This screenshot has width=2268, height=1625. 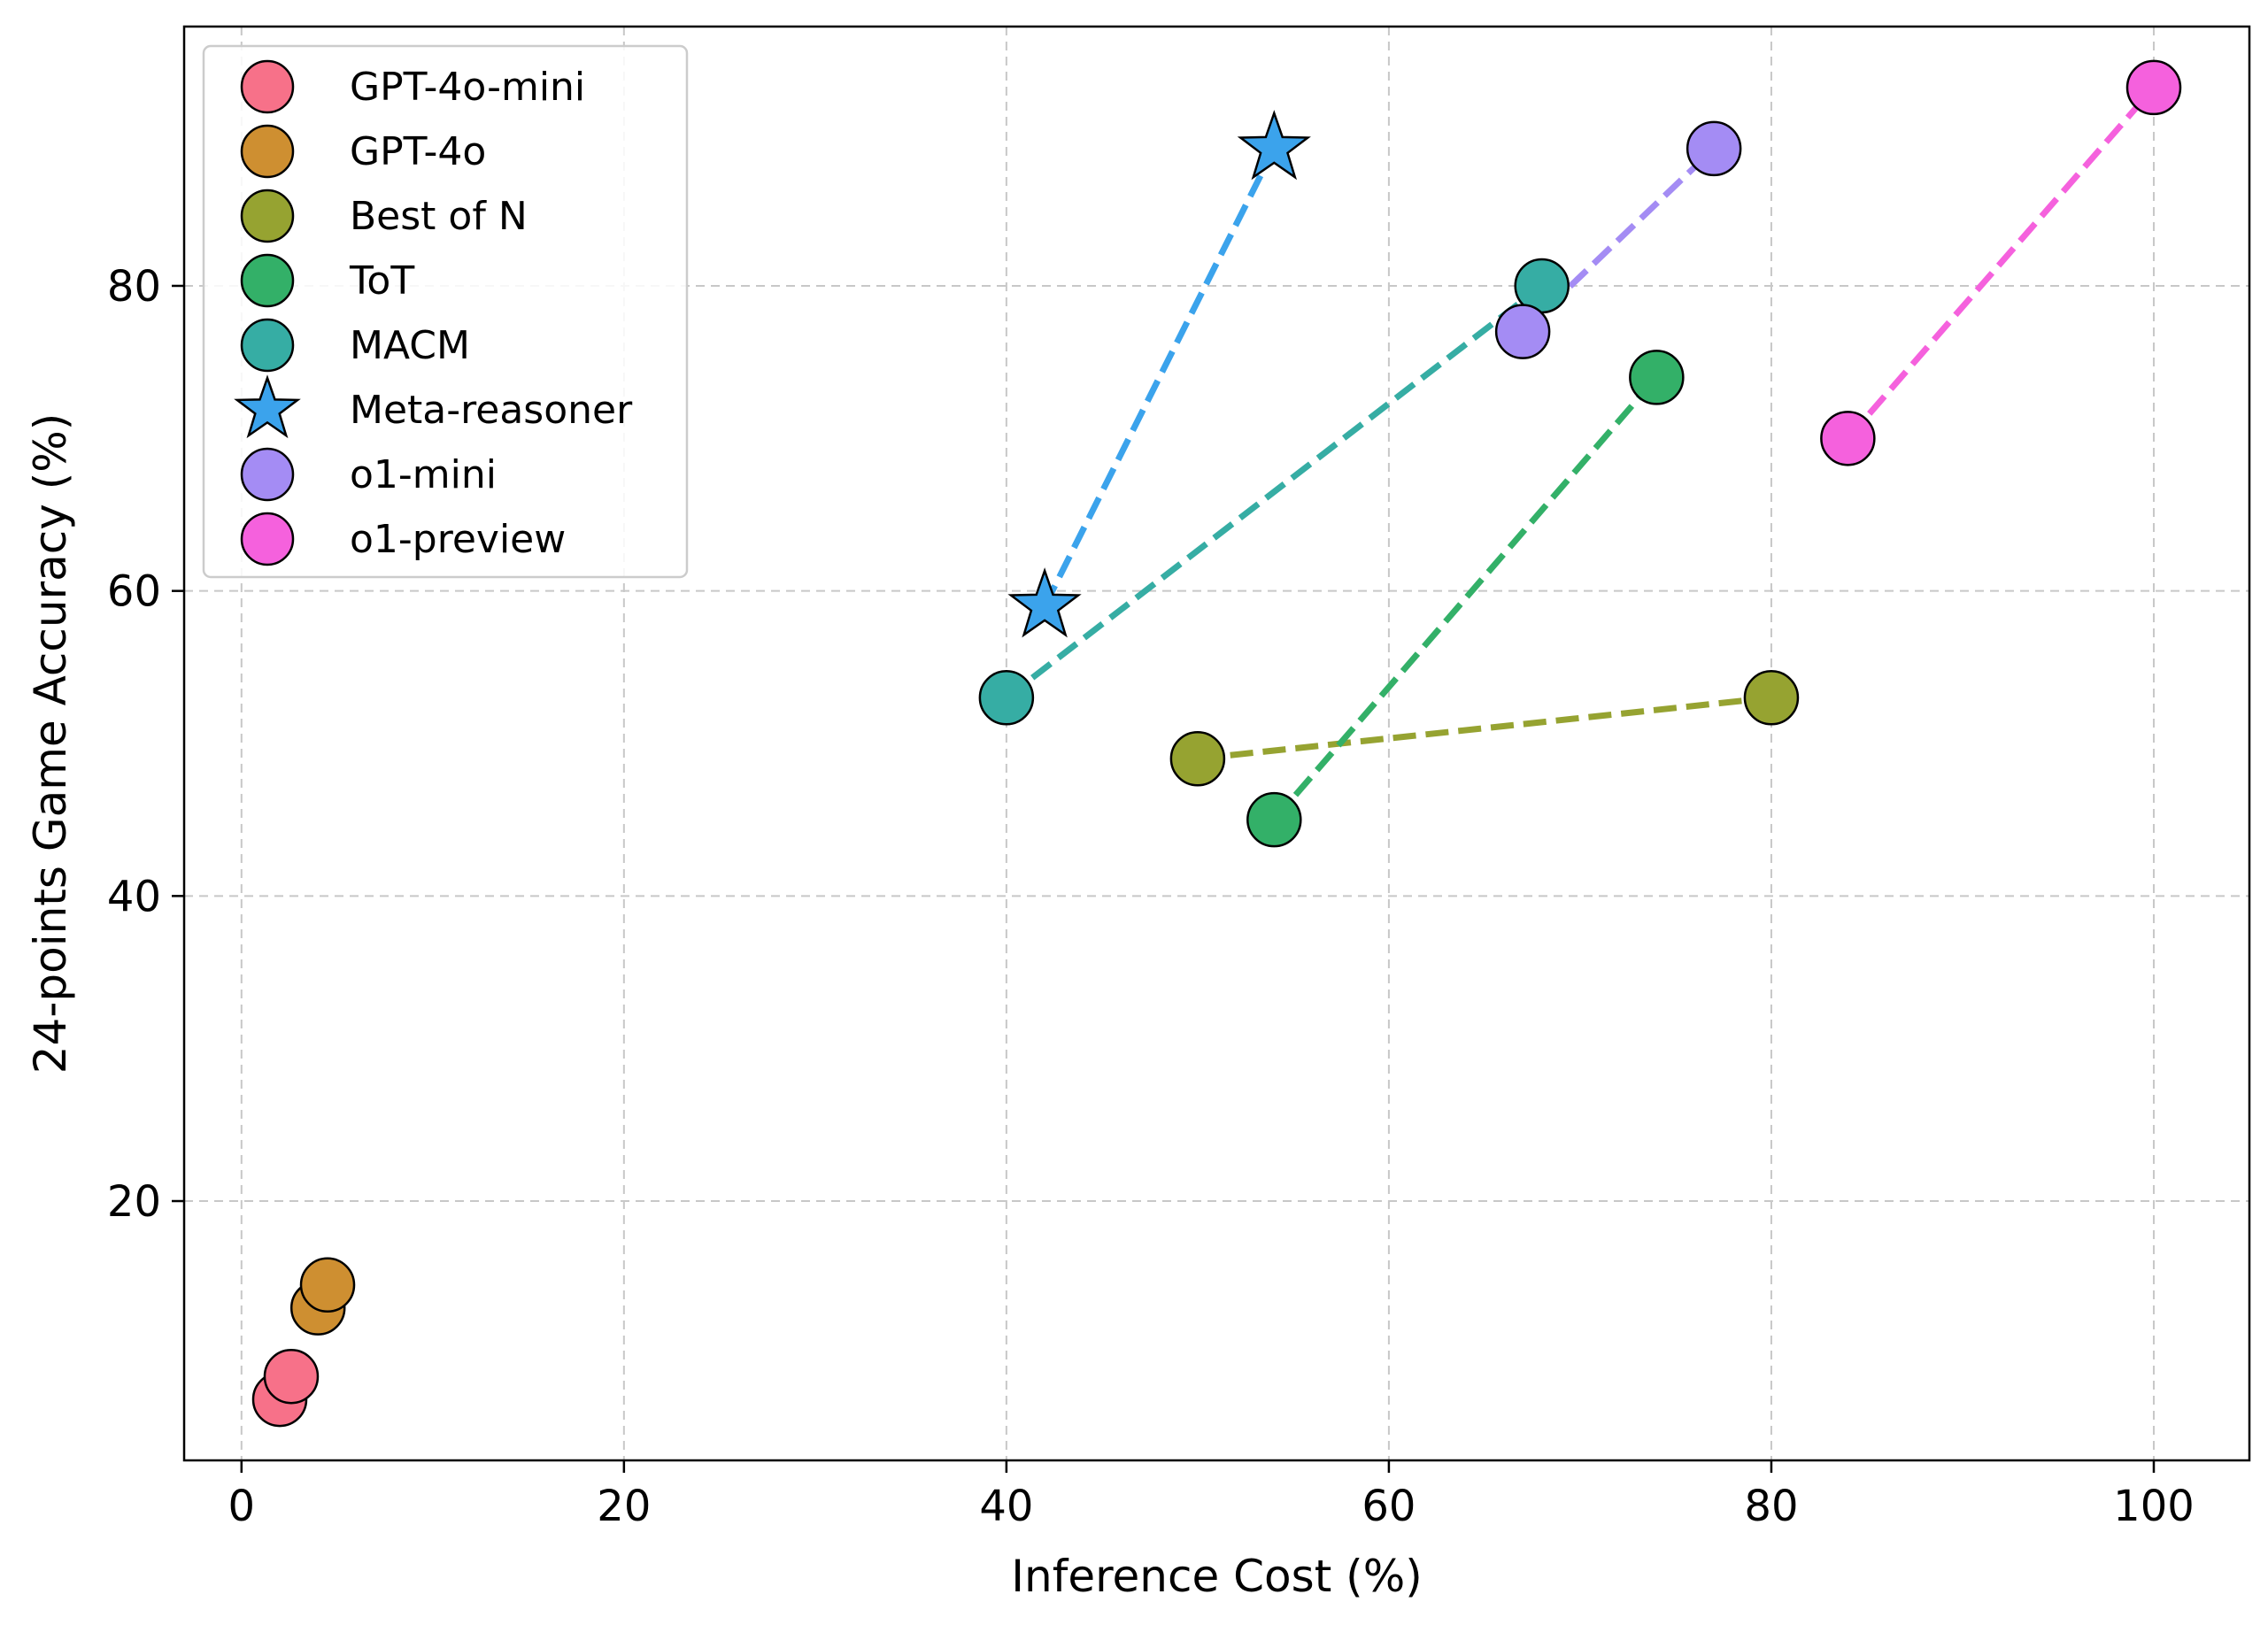 I want to click on y-tick-label: 80, so click(x=134, y=287).